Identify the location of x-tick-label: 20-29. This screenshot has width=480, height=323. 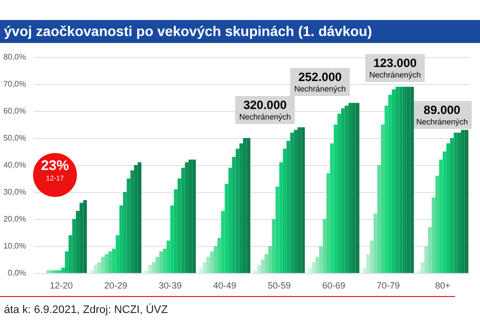
(116, 285).